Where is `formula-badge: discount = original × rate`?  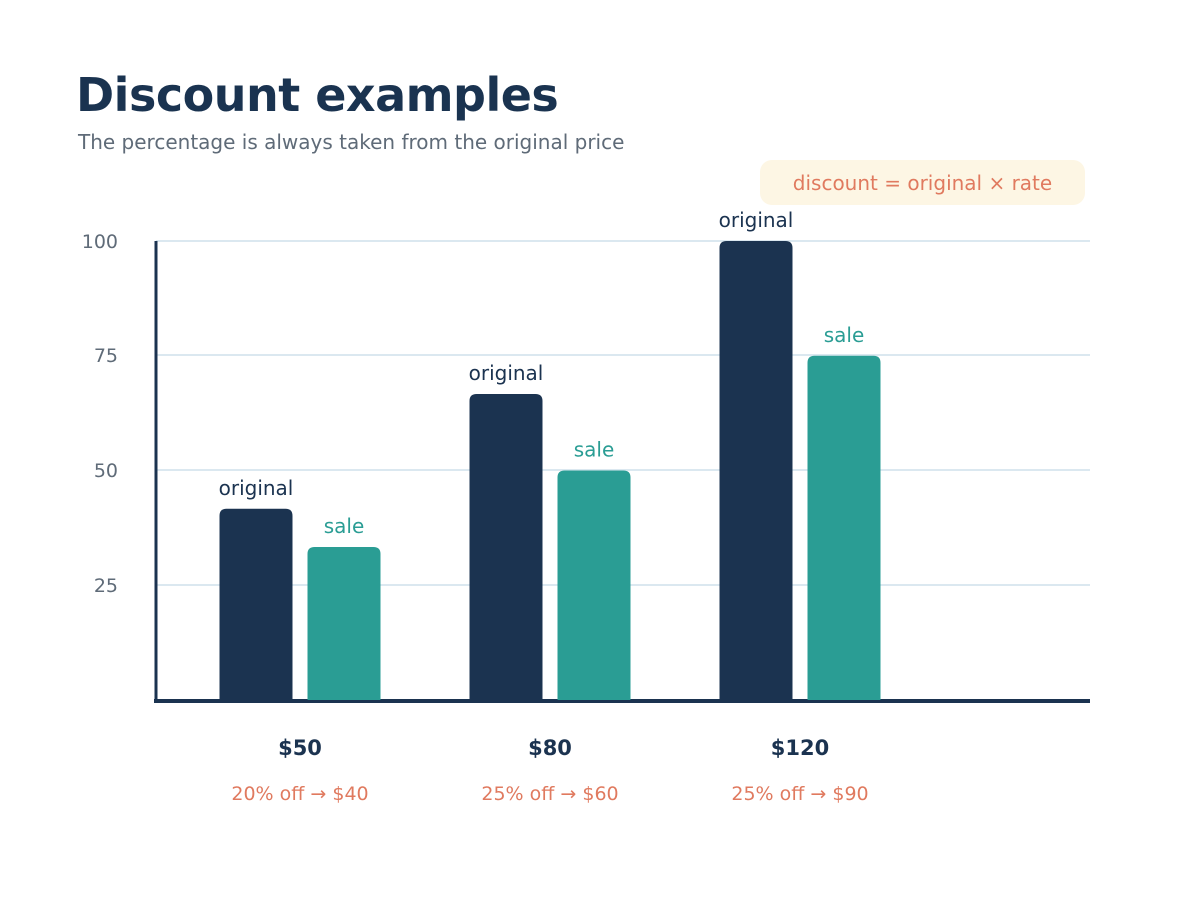 formula-badge: discount = original × rate is located at coordinates (922, 182).